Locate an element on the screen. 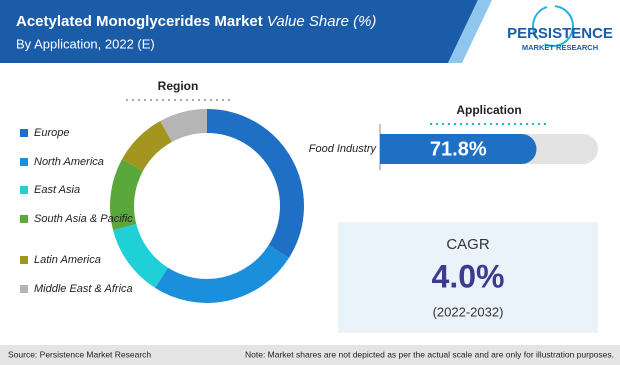  logo-ring is located at coordinates (553, 26).